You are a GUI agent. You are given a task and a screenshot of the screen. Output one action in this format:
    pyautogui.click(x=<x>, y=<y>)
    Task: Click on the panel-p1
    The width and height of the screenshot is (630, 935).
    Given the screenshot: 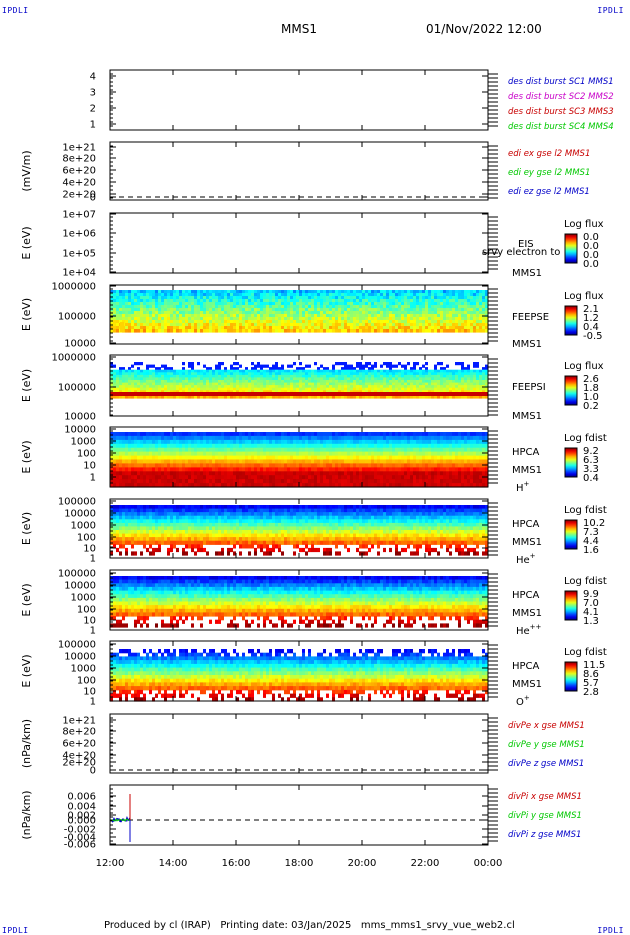 What is the action you would take?
    pyautogui.click(x=304, y=100)
    